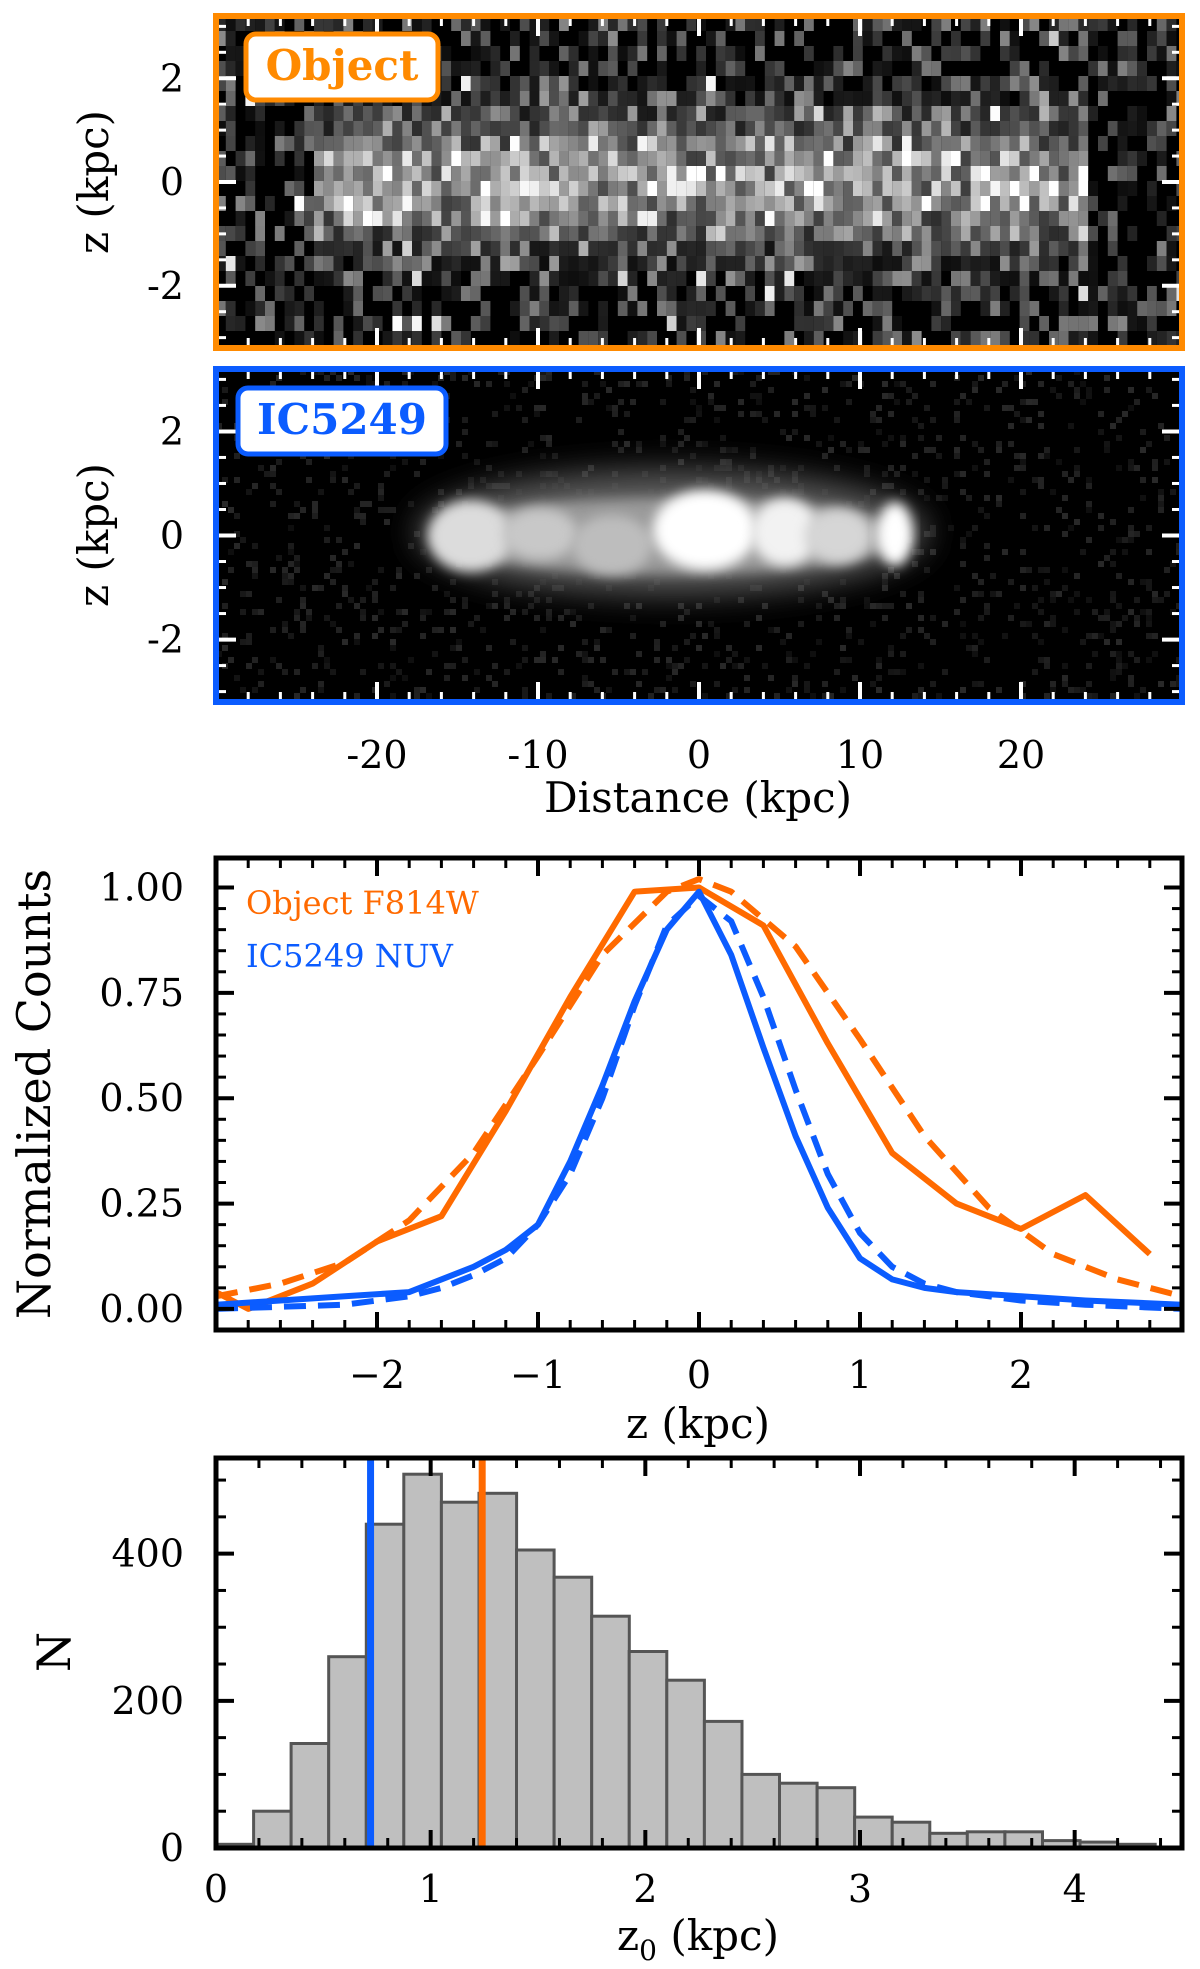 The width and height of the screenshot is (1200, 1969). Describe the element at coordinates (342, 419) in the screenshot. I see `ic5249-label: IC5249` at that location.